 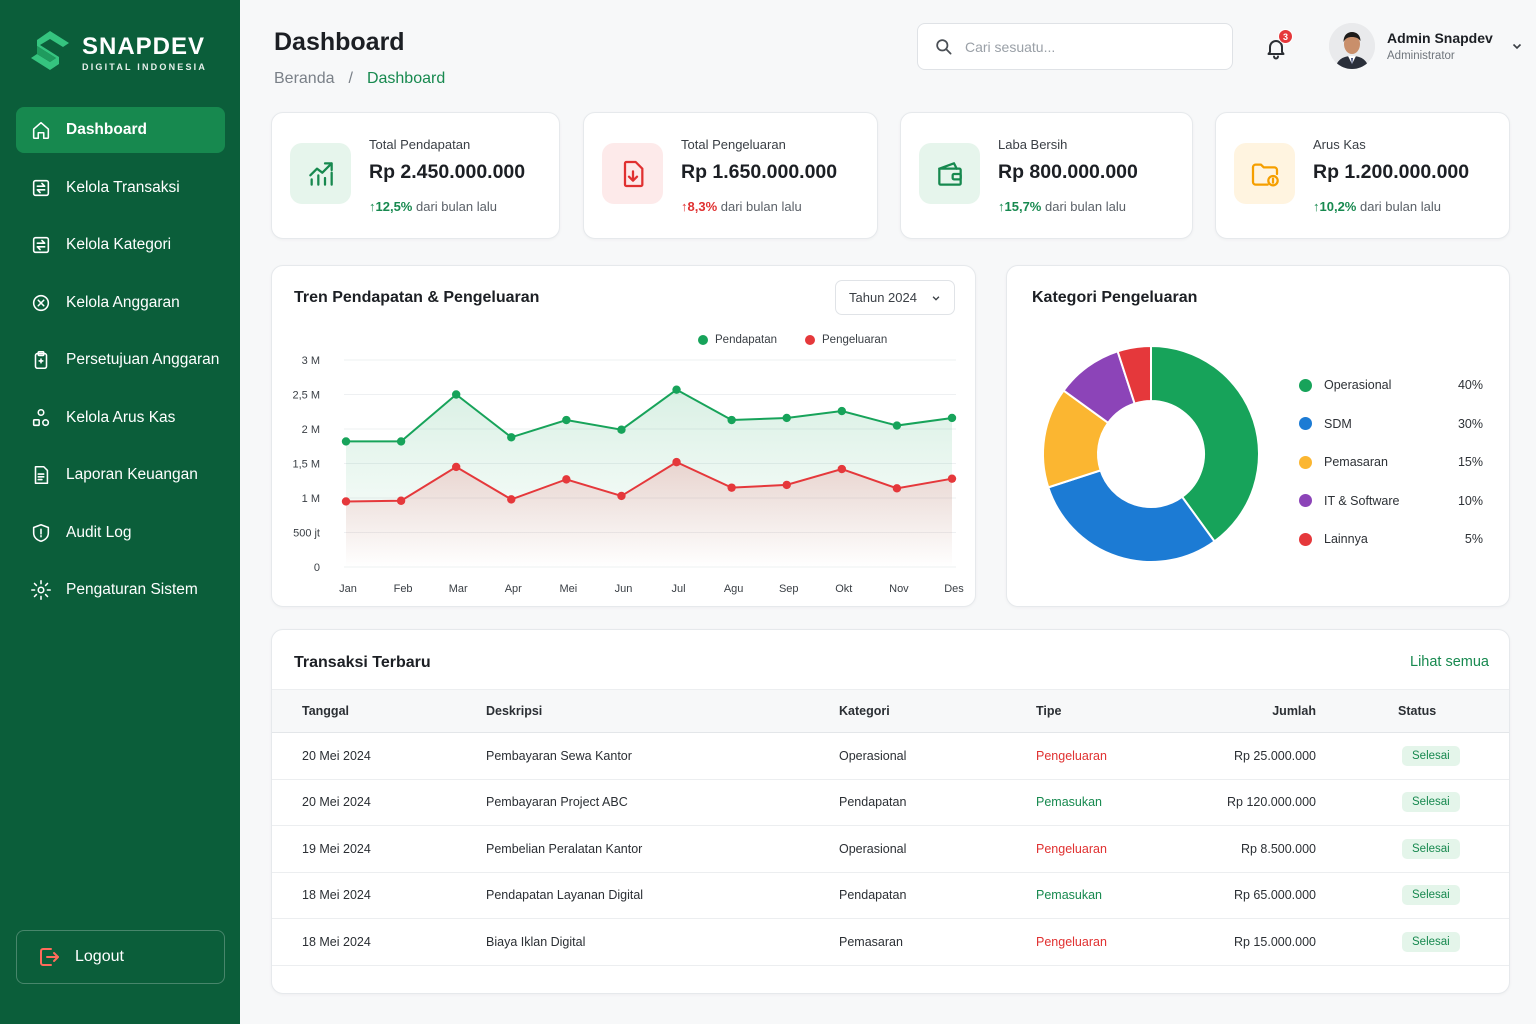 I want to click on stat-value: Rp 800.000.000, so click(x=1068, y=172).